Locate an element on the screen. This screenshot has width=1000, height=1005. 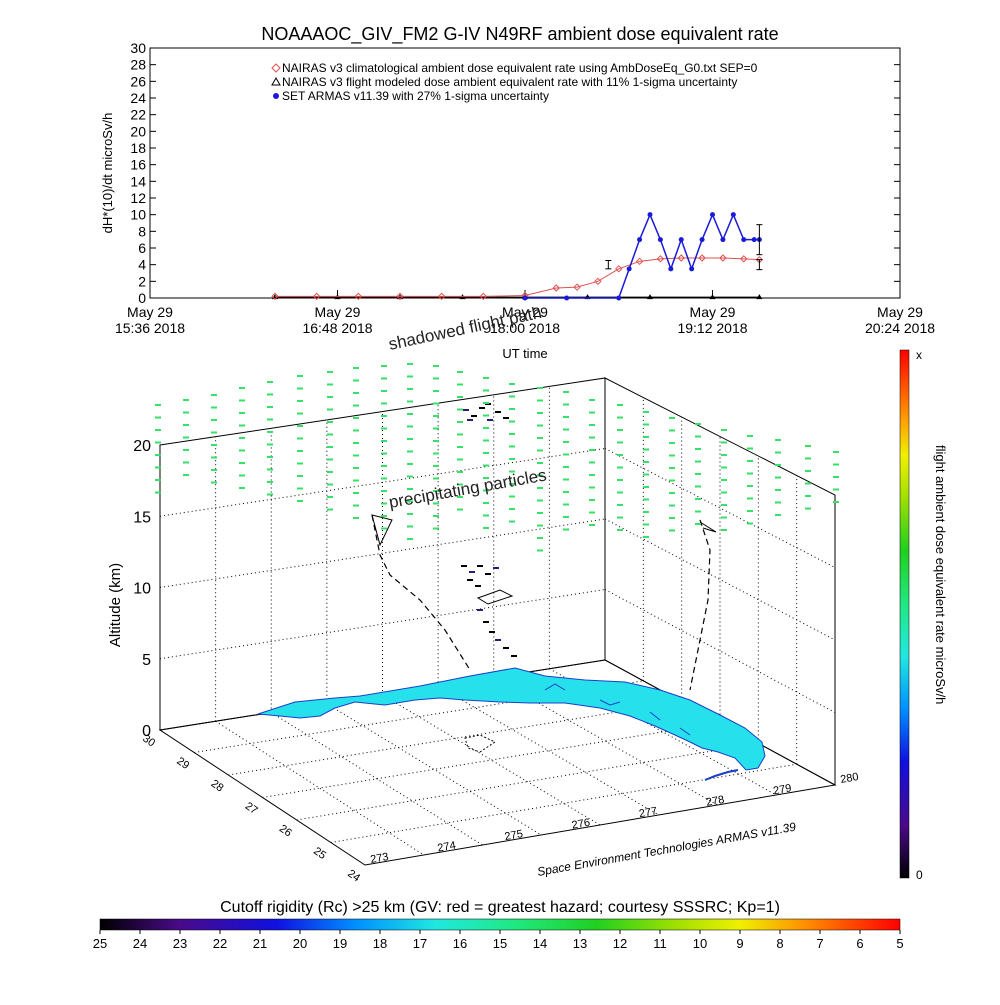
rigidity-tick-label: 22 is located at coordinates (220, 943).